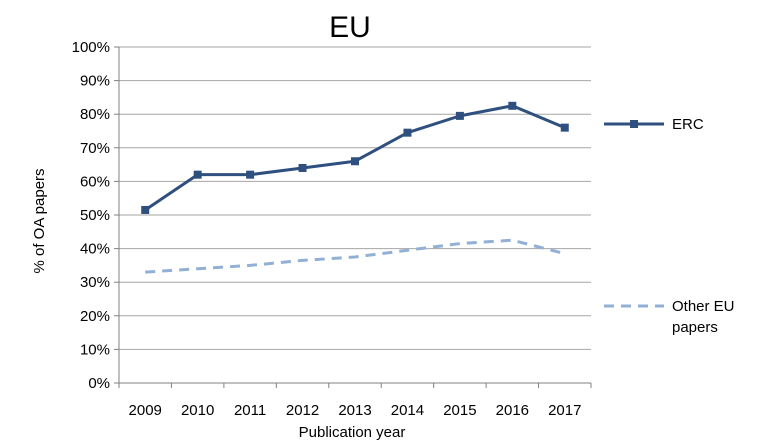 The image size is (765, 446). I want to click on y-tick-label: 20%, so click(95, 316).